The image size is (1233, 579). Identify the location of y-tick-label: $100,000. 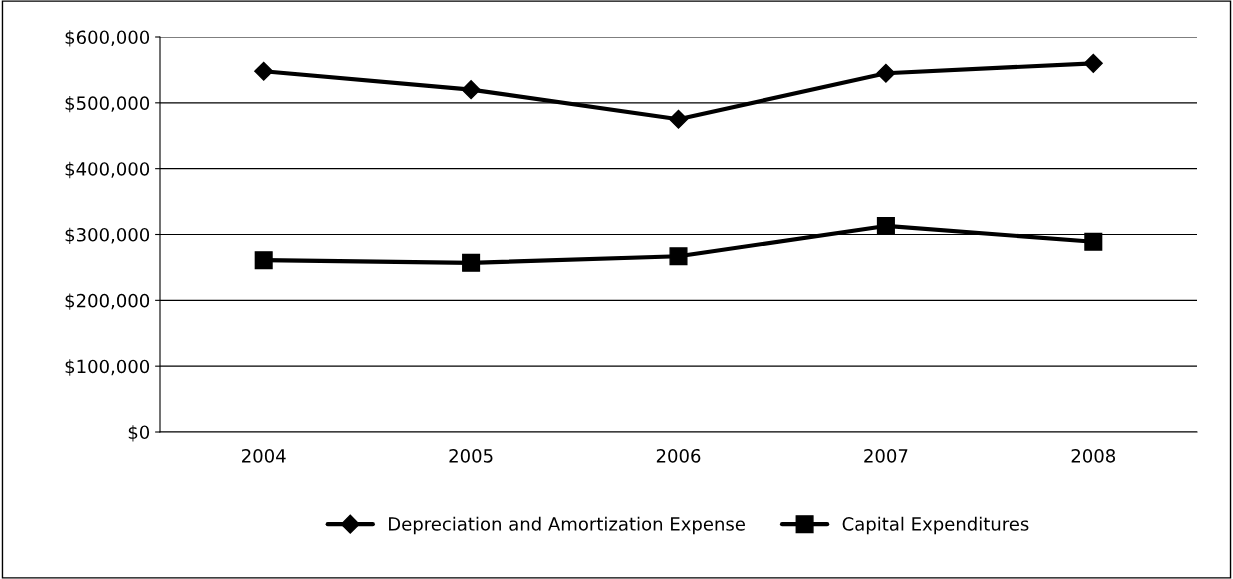
(107, 367).